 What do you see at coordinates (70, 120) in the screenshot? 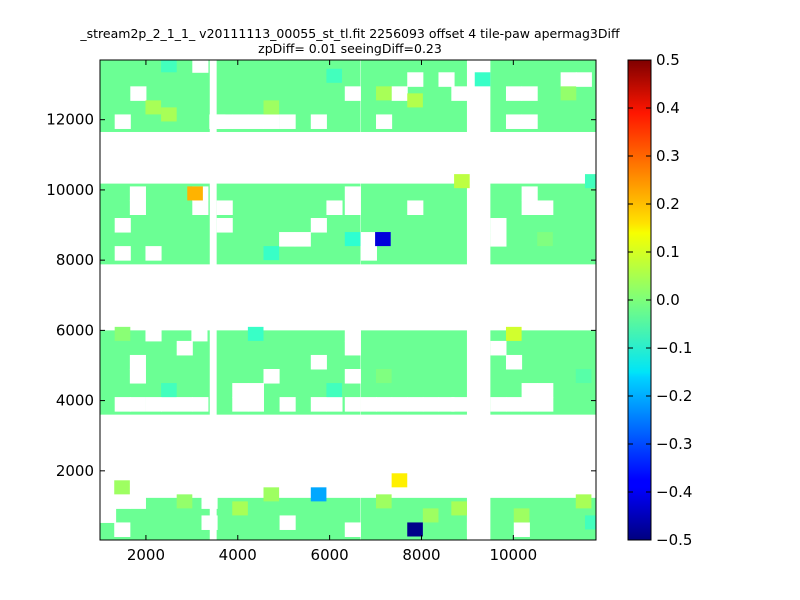
I see `y-tick-label: 12000` at bounding box center [70, 120].